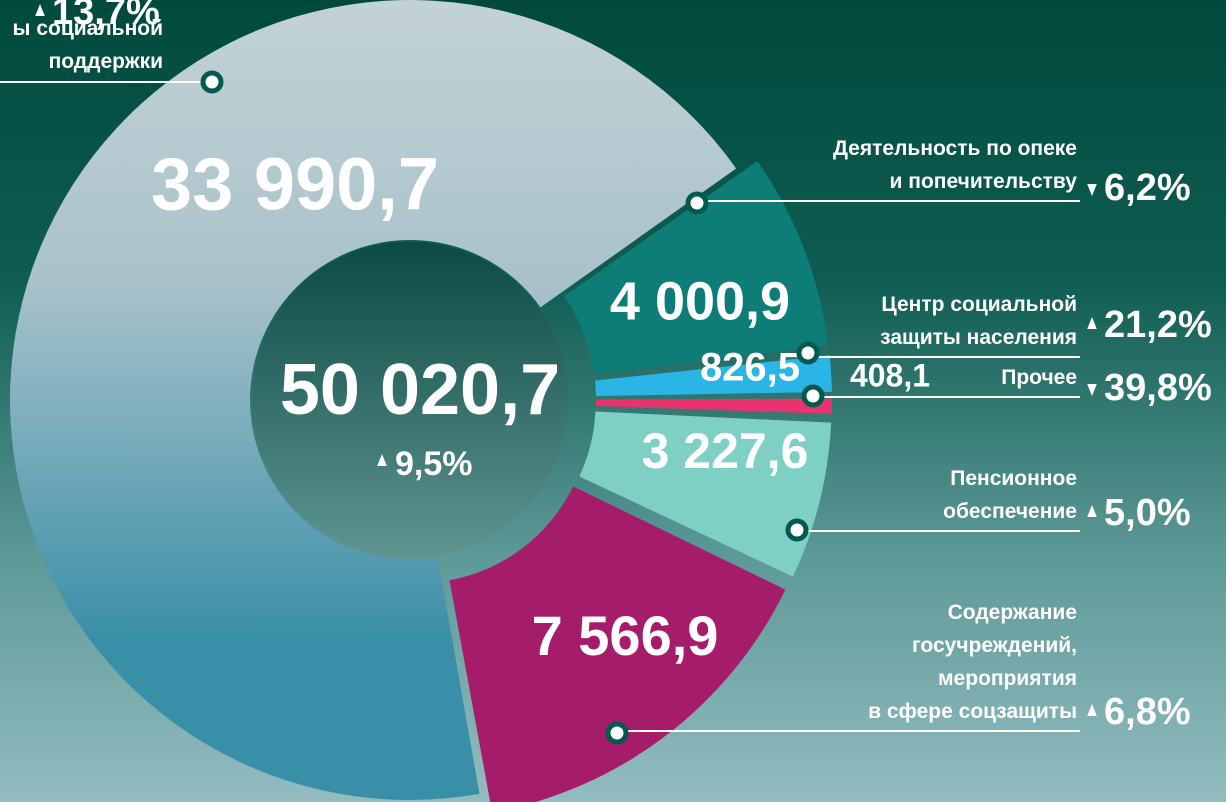  I want to click on value-label: 408,1, so click(890, 375).